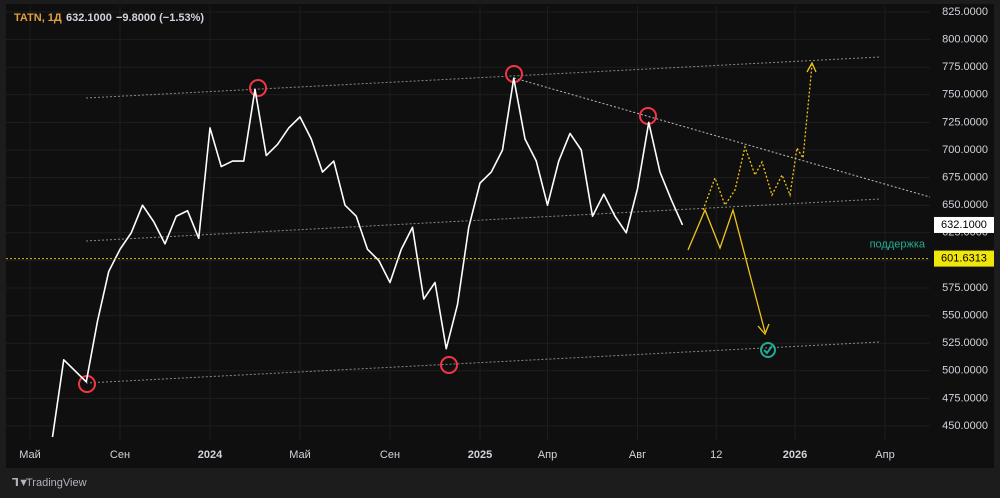 The image size is (1000, 498). Describe the element at coordinates (965, 150) in the screenshot. I see `y-tick-label: 700.0000` at that location.